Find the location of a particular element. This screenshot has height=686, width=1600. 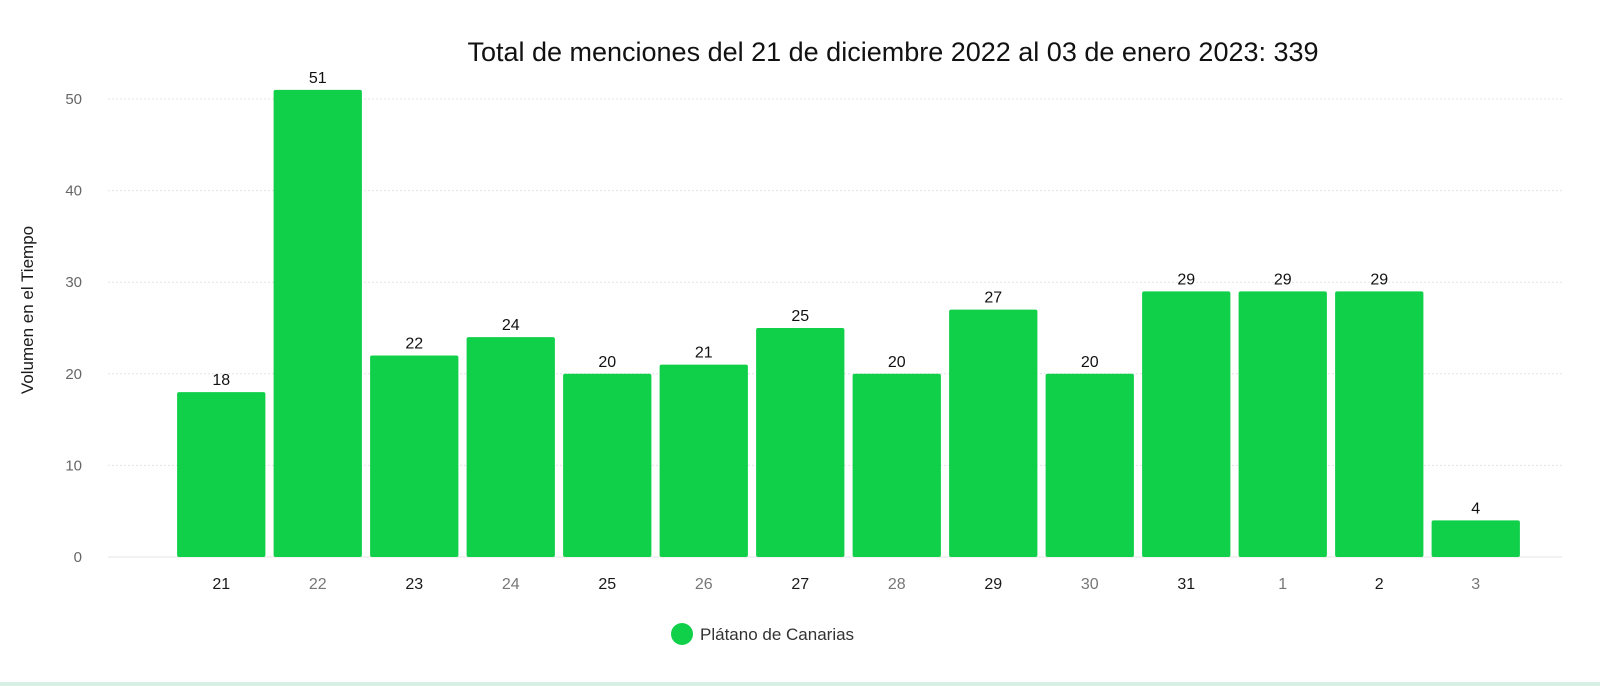

x-tick-label: 27 is located at coordinates (800, 584).